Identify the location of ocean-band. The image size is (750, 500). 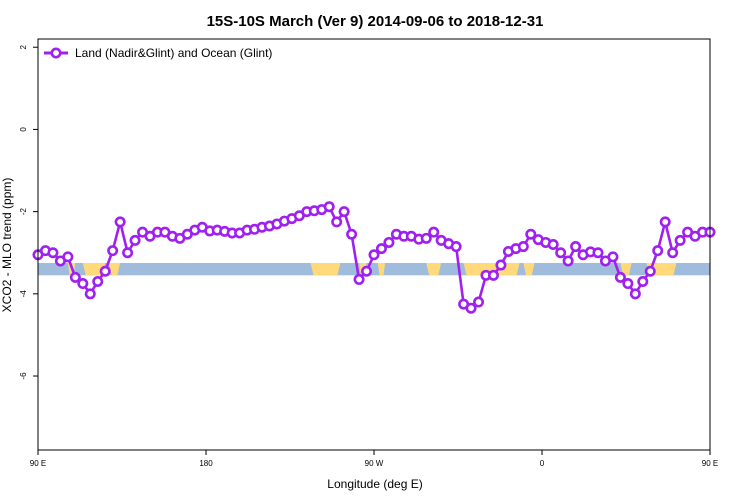
(374, 269).